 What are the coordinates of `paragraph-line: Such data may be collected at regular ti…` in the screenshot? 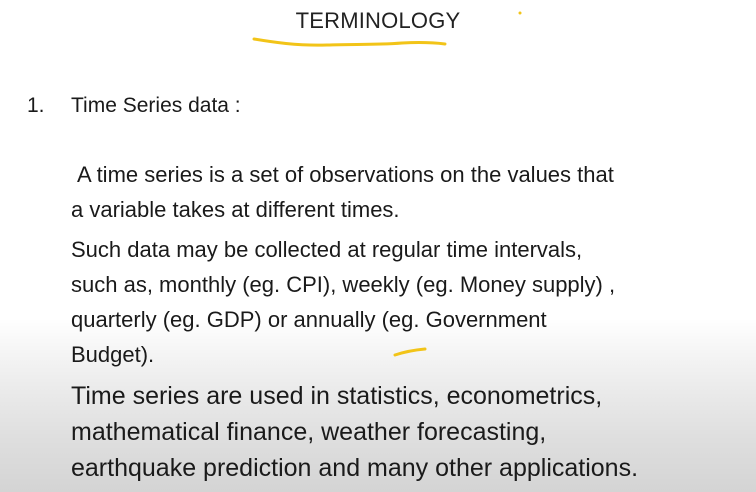 It's located at (327, 249).